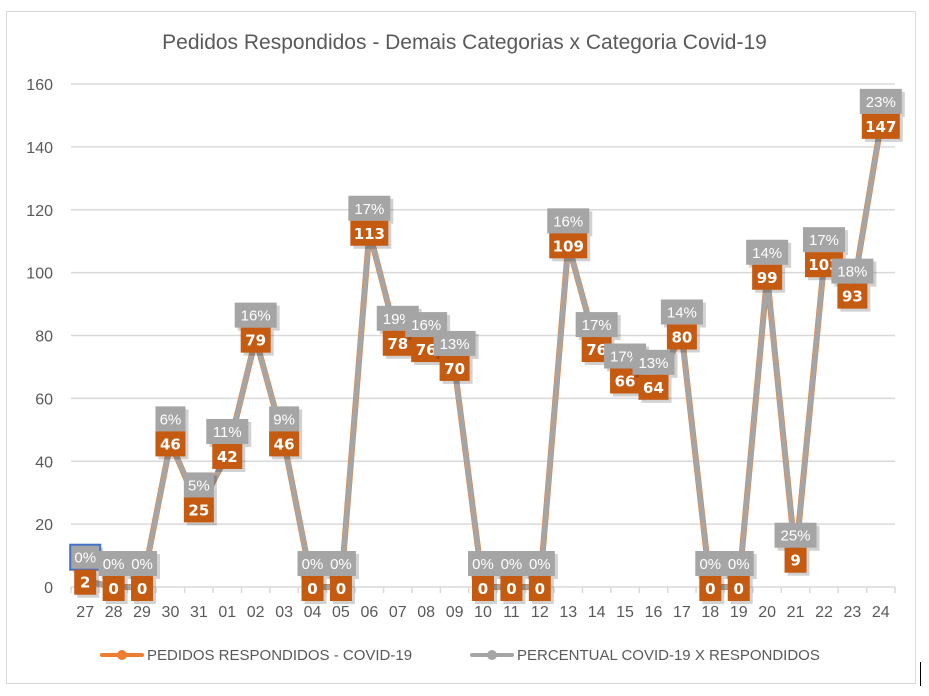  I want to click on data-label-value: 70, so click(456, 369).